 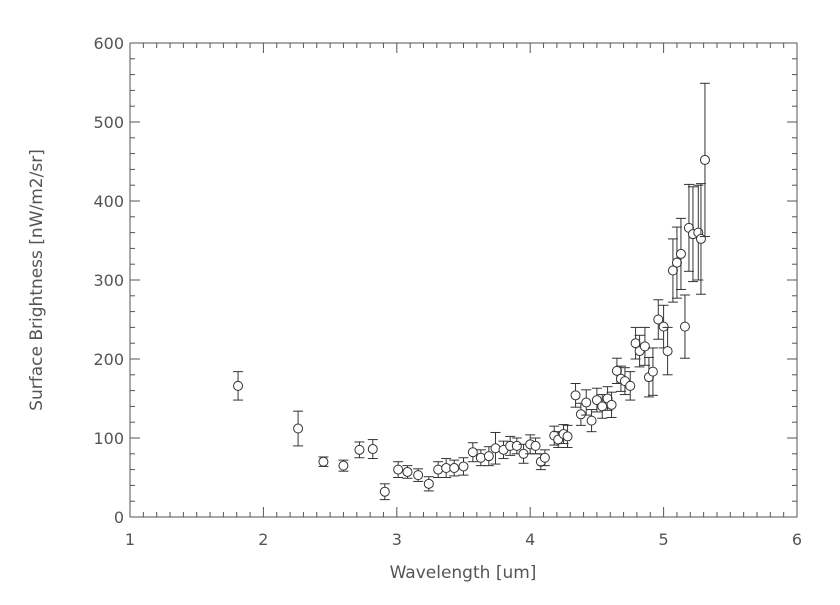 What do you see at coordinates (108, 359) in the screenshot?
I see `y-tick-label: 200` at bounding box center [108, 359].